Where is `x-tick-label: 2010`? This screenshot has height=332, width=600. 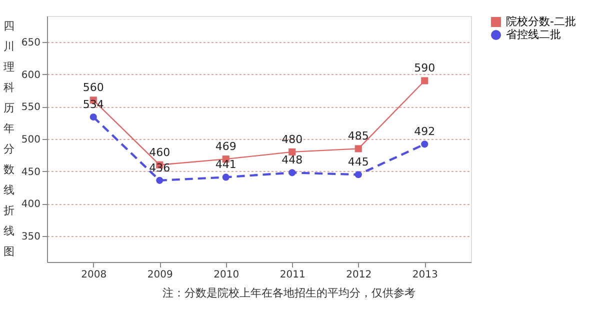 x-tick-label: 2010 is located at coordinates (227, 275).